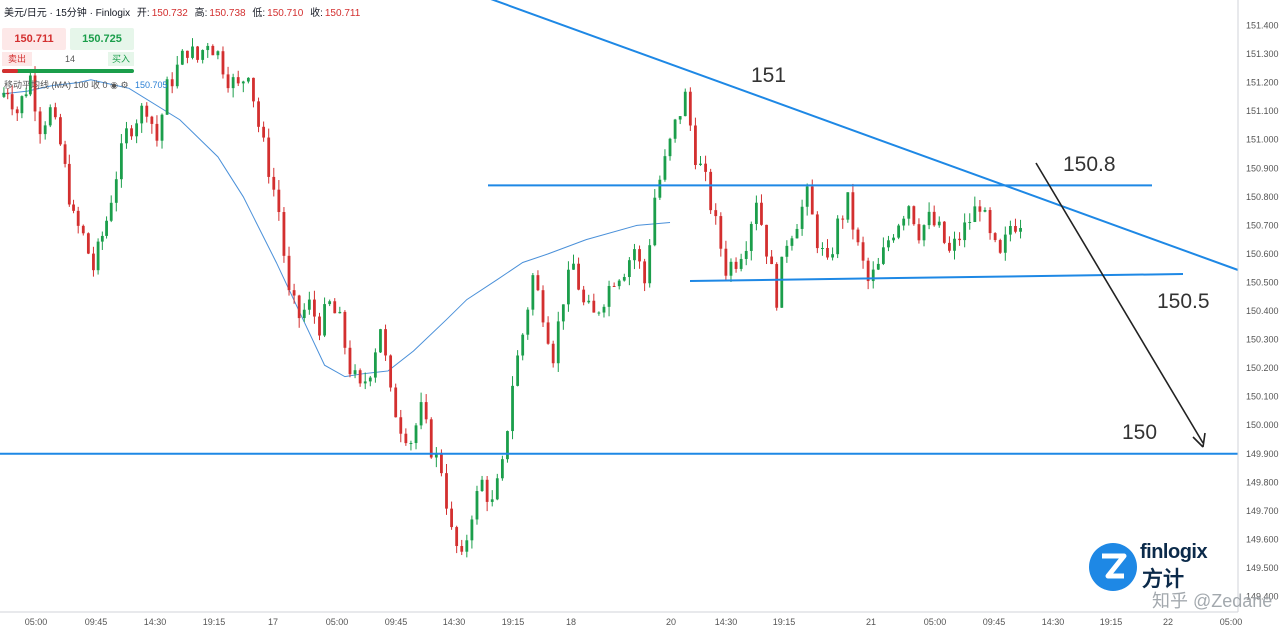  I want to click on price-tick-label: 149.900, so click(1262, 454).